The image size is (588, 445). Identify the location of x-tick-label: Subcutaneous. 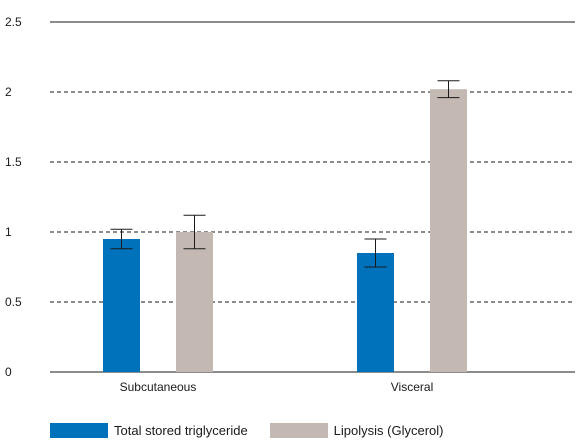
(158, 387).